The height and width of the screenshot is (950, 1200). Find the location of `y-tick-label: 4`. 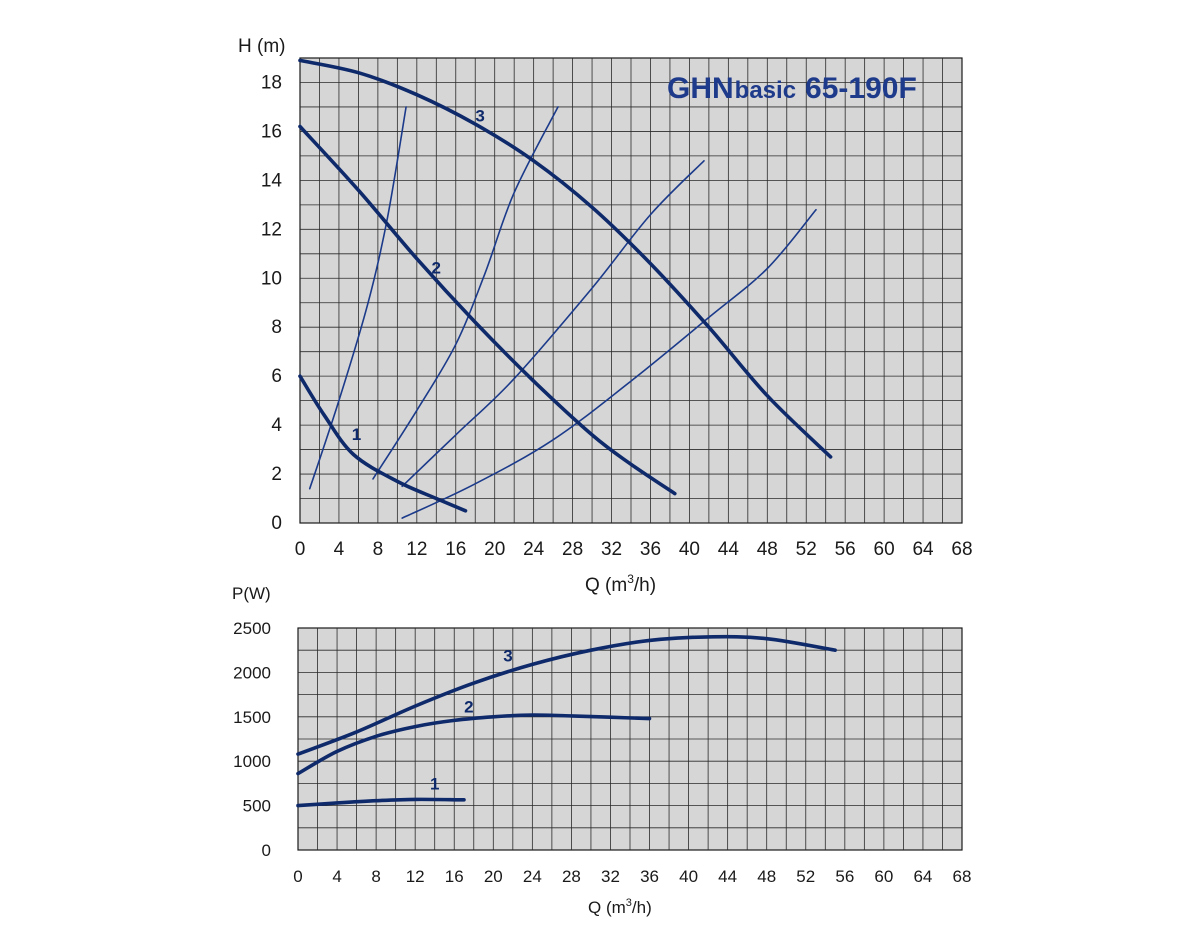

y-tick-label: 4 is located at coordinates (276, 425).